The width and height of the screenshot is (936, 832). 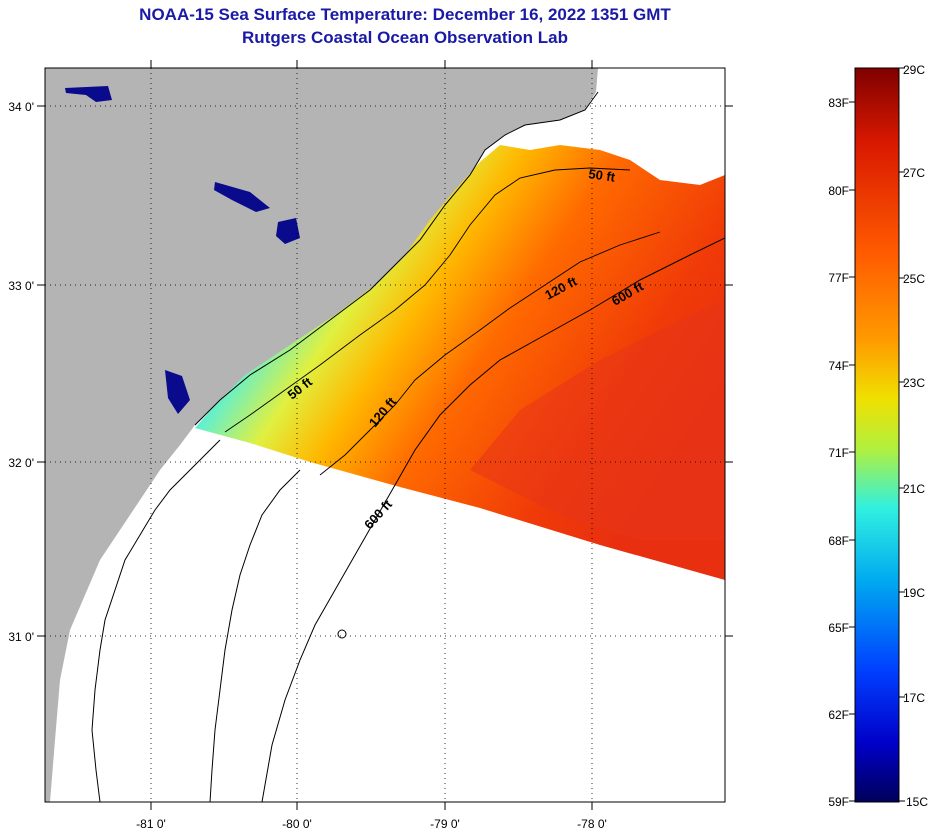 I want to click on colorbar-ticks, so click(x=877, y=434).